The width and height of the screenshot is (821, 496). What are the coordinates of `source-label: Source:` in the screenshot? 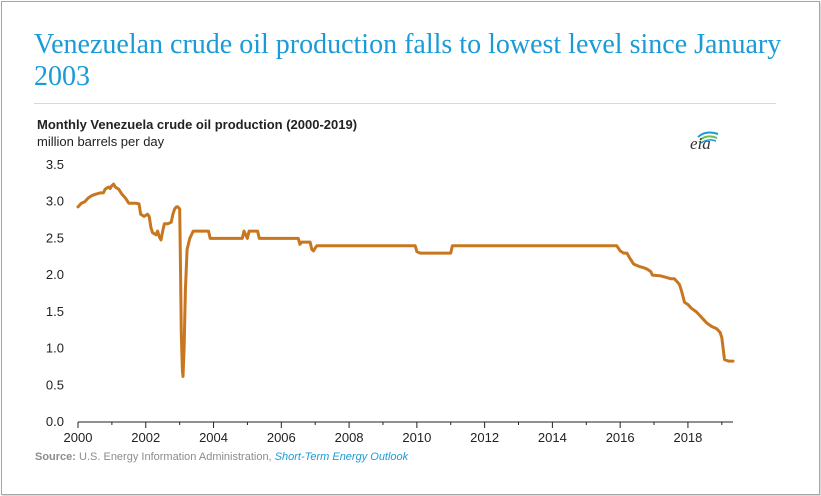 It's located at (55, 457).